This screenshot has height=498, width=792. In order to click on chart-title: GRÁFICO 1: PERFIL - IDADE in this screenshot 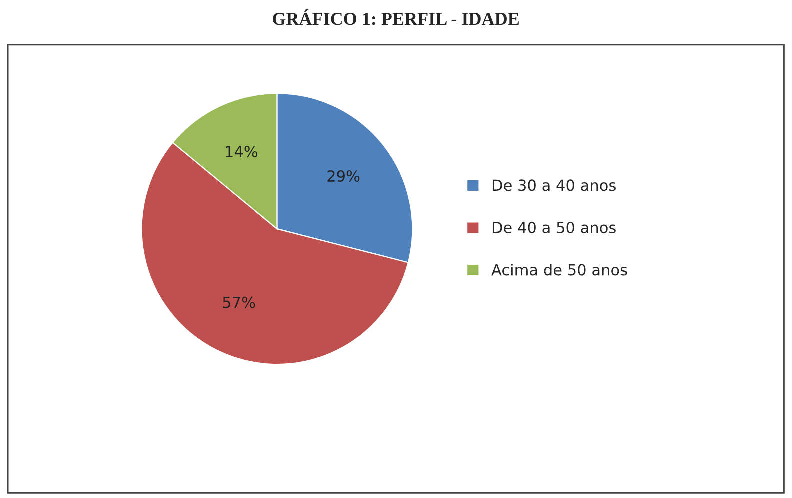, I will do `click(395, 18)`.